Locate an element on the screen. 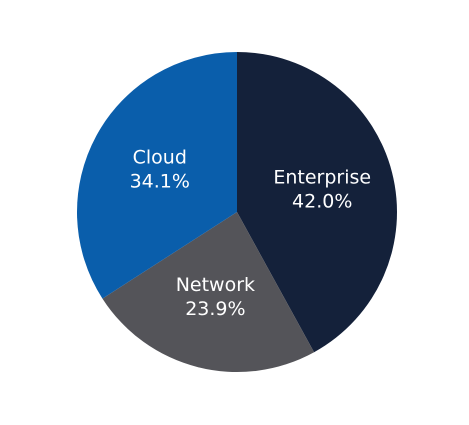 The width and height of the screenshot is (469, 425). slice-value: 23.9% is located at coordinates (215, 309).